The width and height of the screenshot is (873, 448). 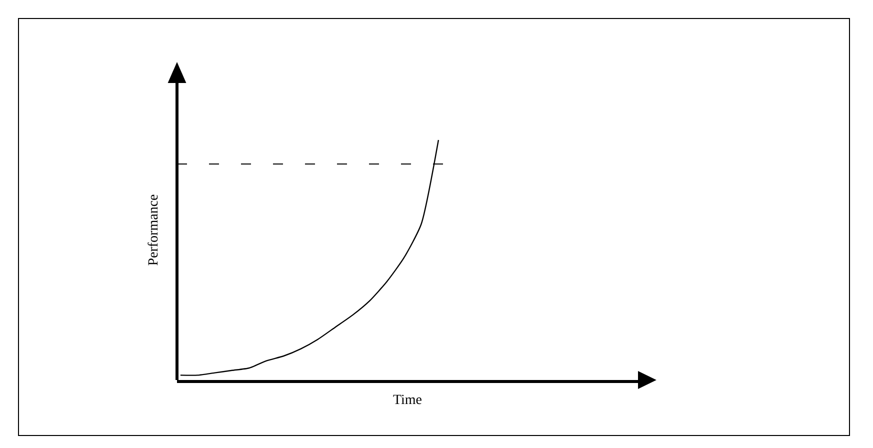 I want to click on y-axis-title: Performance, so click(x=154, y=230).